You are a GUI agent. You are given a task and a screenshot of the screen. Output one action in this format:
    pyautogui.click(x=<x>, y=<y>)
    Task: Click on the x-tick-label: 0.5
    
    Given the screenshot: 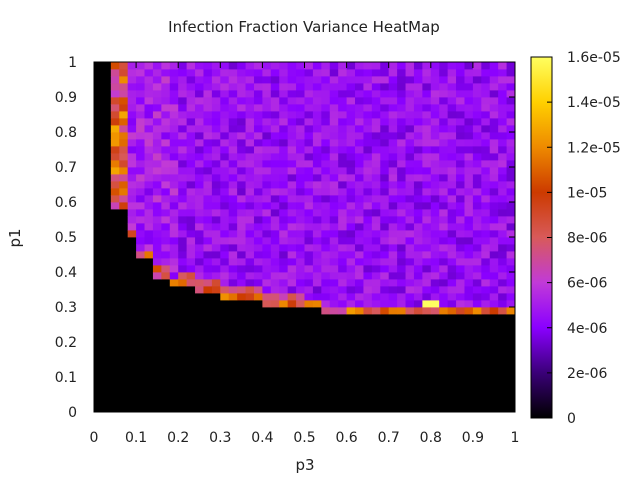 What is the action you would take?
    pyautogui.click(x=304, y=438)
    